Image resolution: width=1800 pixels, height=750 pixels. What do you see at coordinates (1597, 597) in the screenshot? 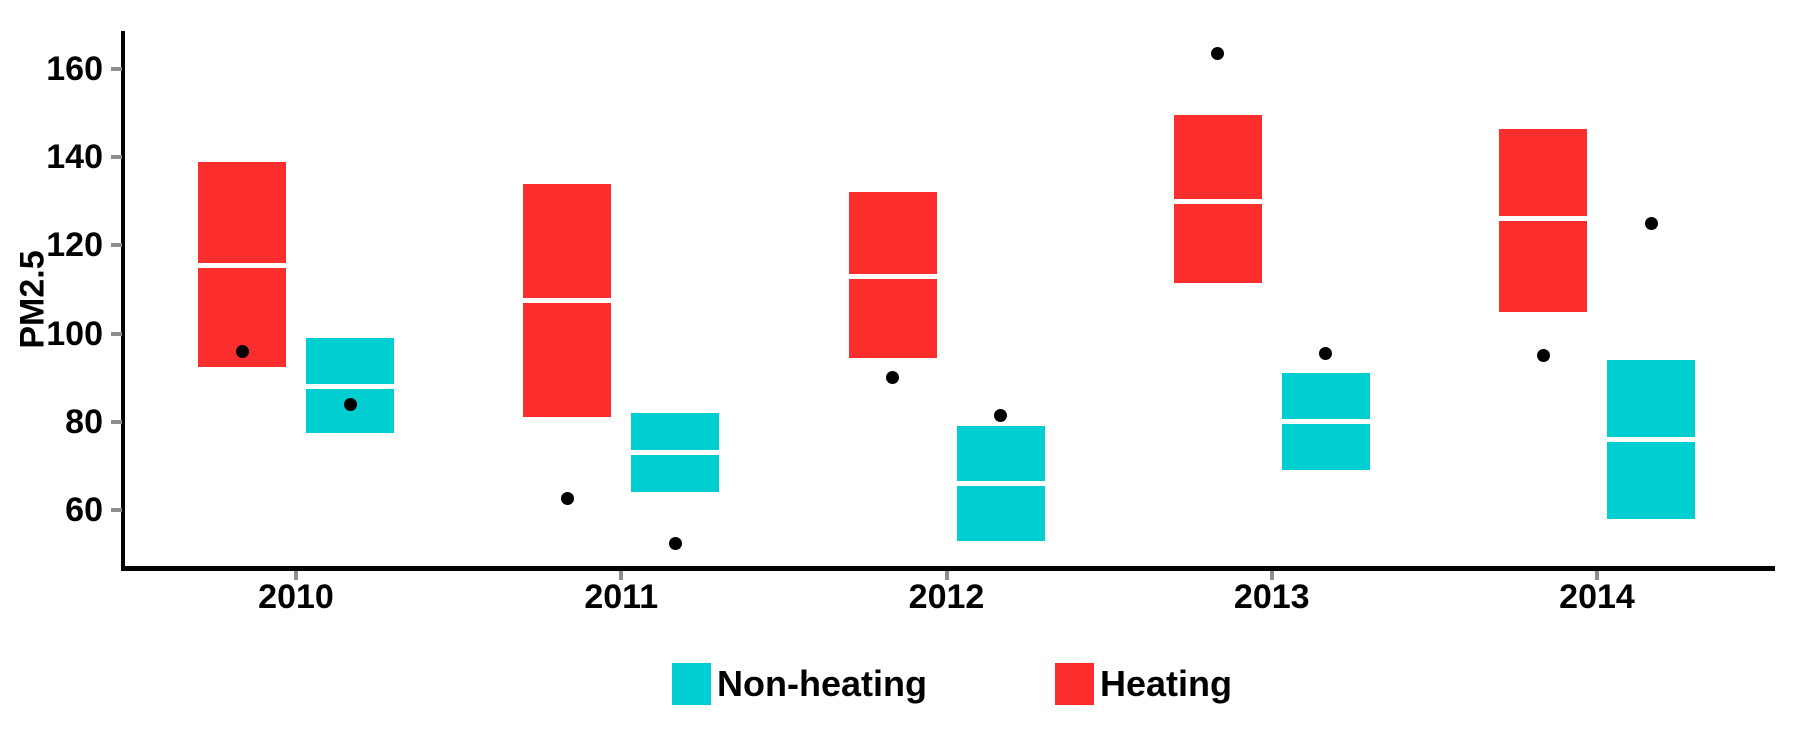
I see `x-tick-label-2014: 2014` at bounding box center [1597, 597].